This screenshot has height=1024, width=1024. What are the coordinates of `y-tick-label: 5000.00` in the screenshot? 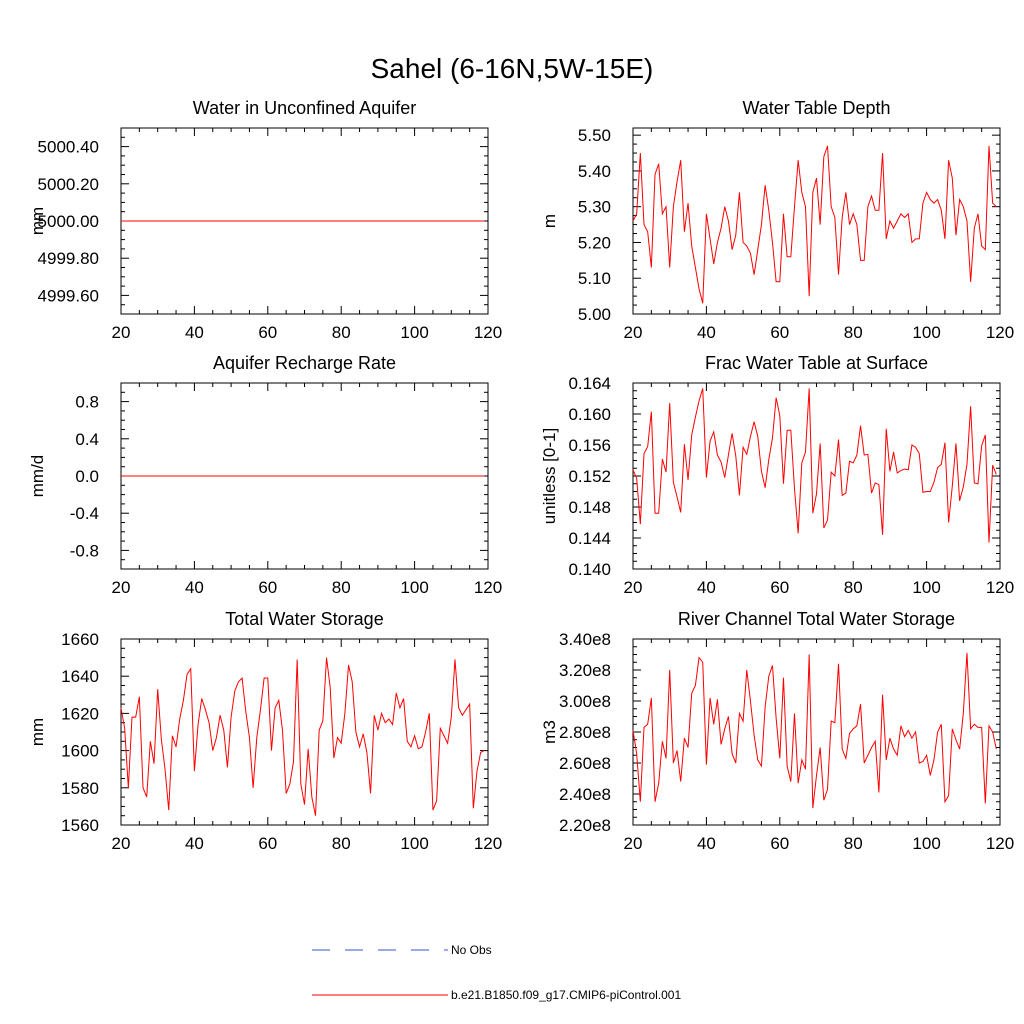 It's located at (68, 221).